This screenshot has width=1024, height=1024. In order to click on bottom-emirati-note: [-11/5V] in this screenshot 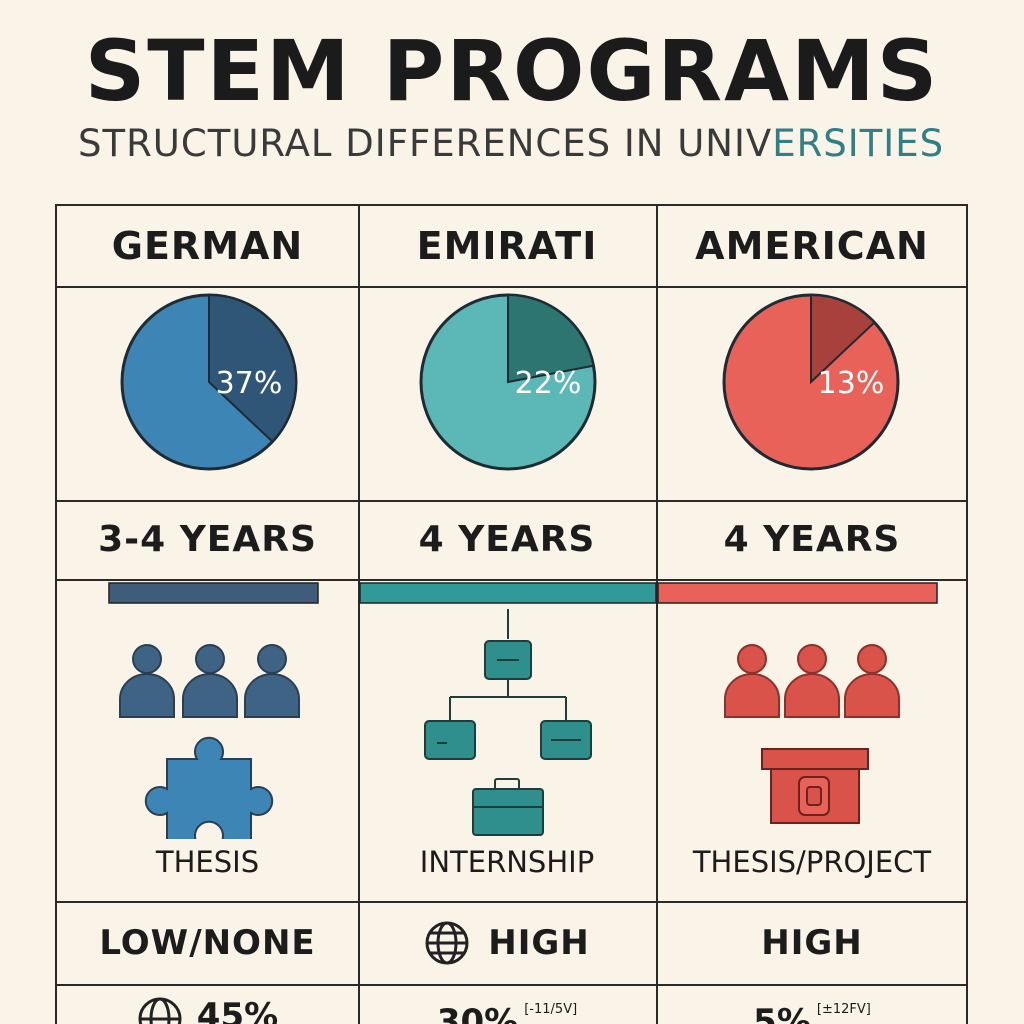, I will do `click(551, 1009)`.